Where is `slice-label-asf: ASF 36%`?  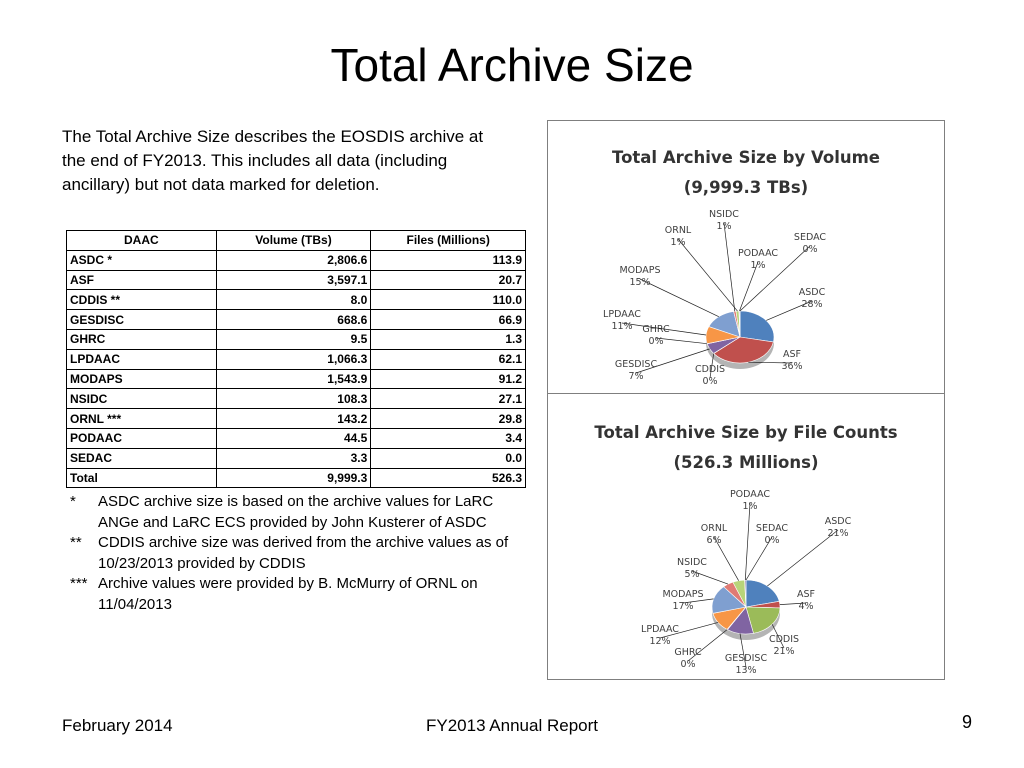 slice-label-asf: ASF 36% is located at coordinates (791, 360).